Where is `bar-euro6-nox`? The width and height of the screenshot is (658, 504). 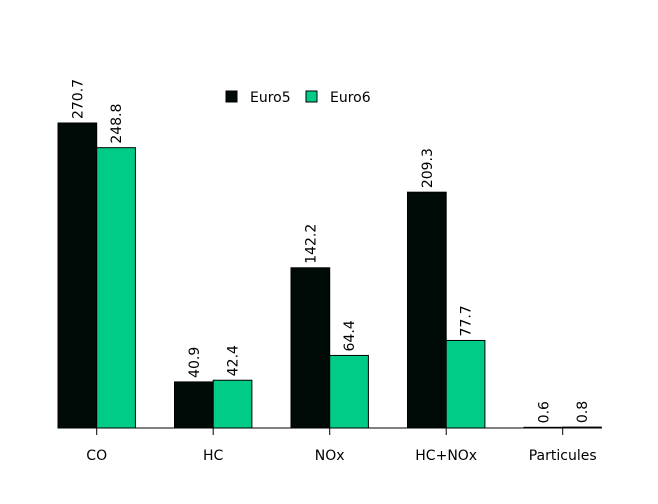
bar-euro6-nox is located at coordinates (349, 391).